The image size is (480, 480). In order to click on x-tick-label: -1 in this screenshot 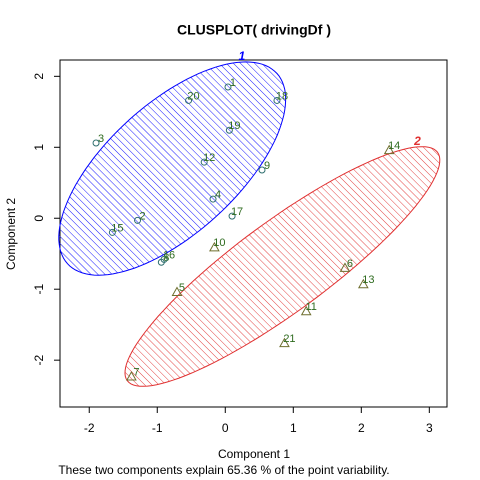, I will do `click(157, 428)`.